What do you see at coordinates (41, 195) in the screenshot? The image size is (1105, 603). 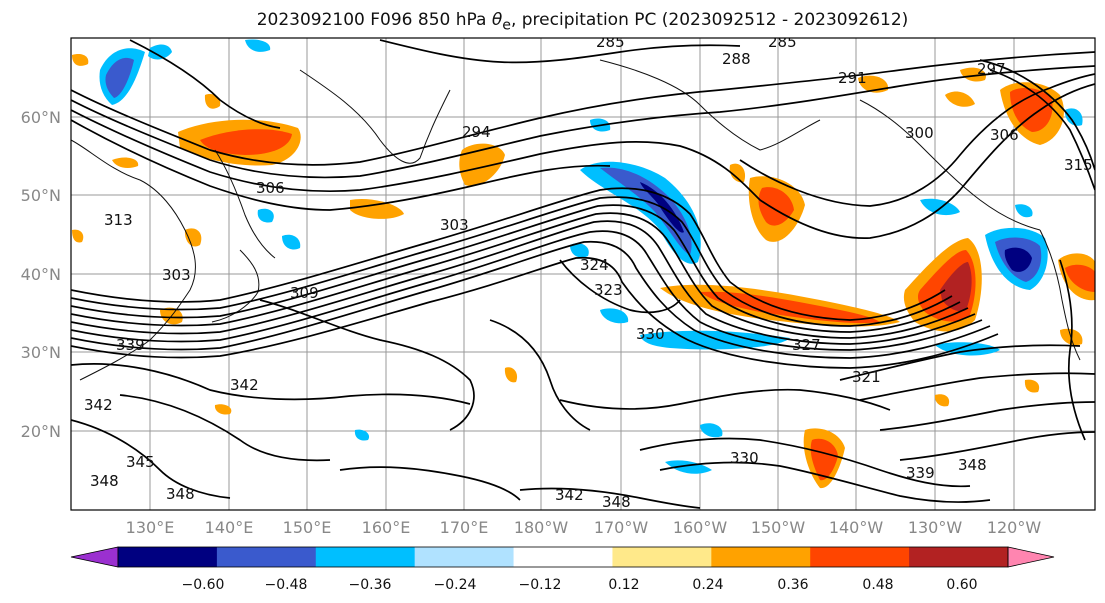 I see `lat-label-50n: 50°N` at bounding box center [41, 195].